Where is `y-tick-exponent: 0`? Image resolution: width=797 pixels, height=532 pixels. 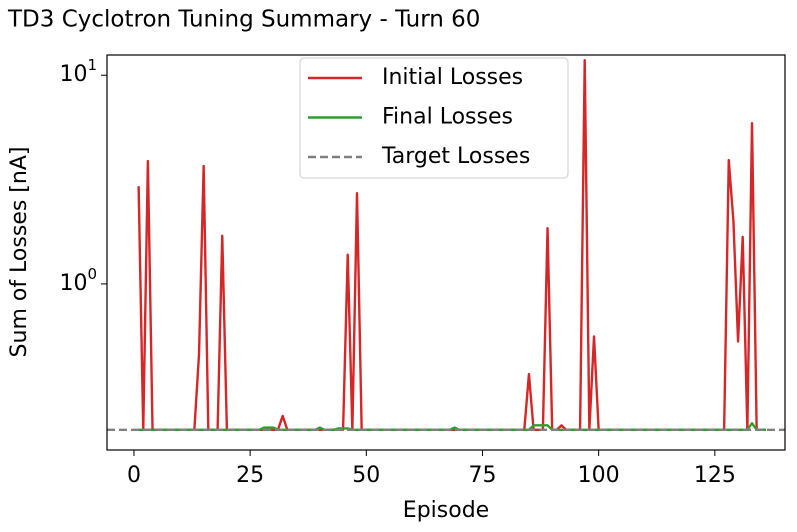 y-tick-exponent: 0 is located at coordinates (92, 273).